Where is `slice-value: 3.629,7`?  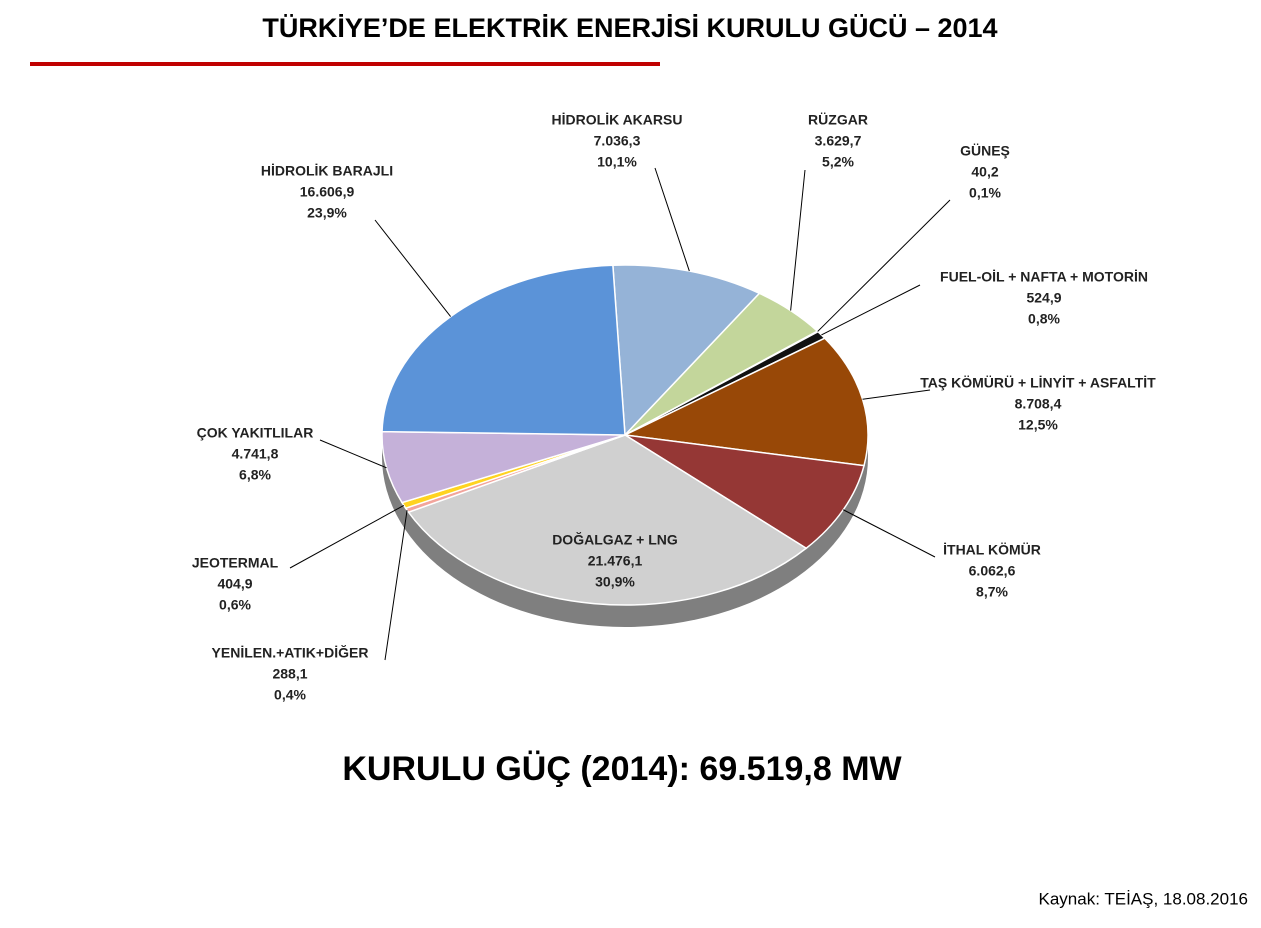 slice-value: 3.629,7 is located at coordinates (838, 141).